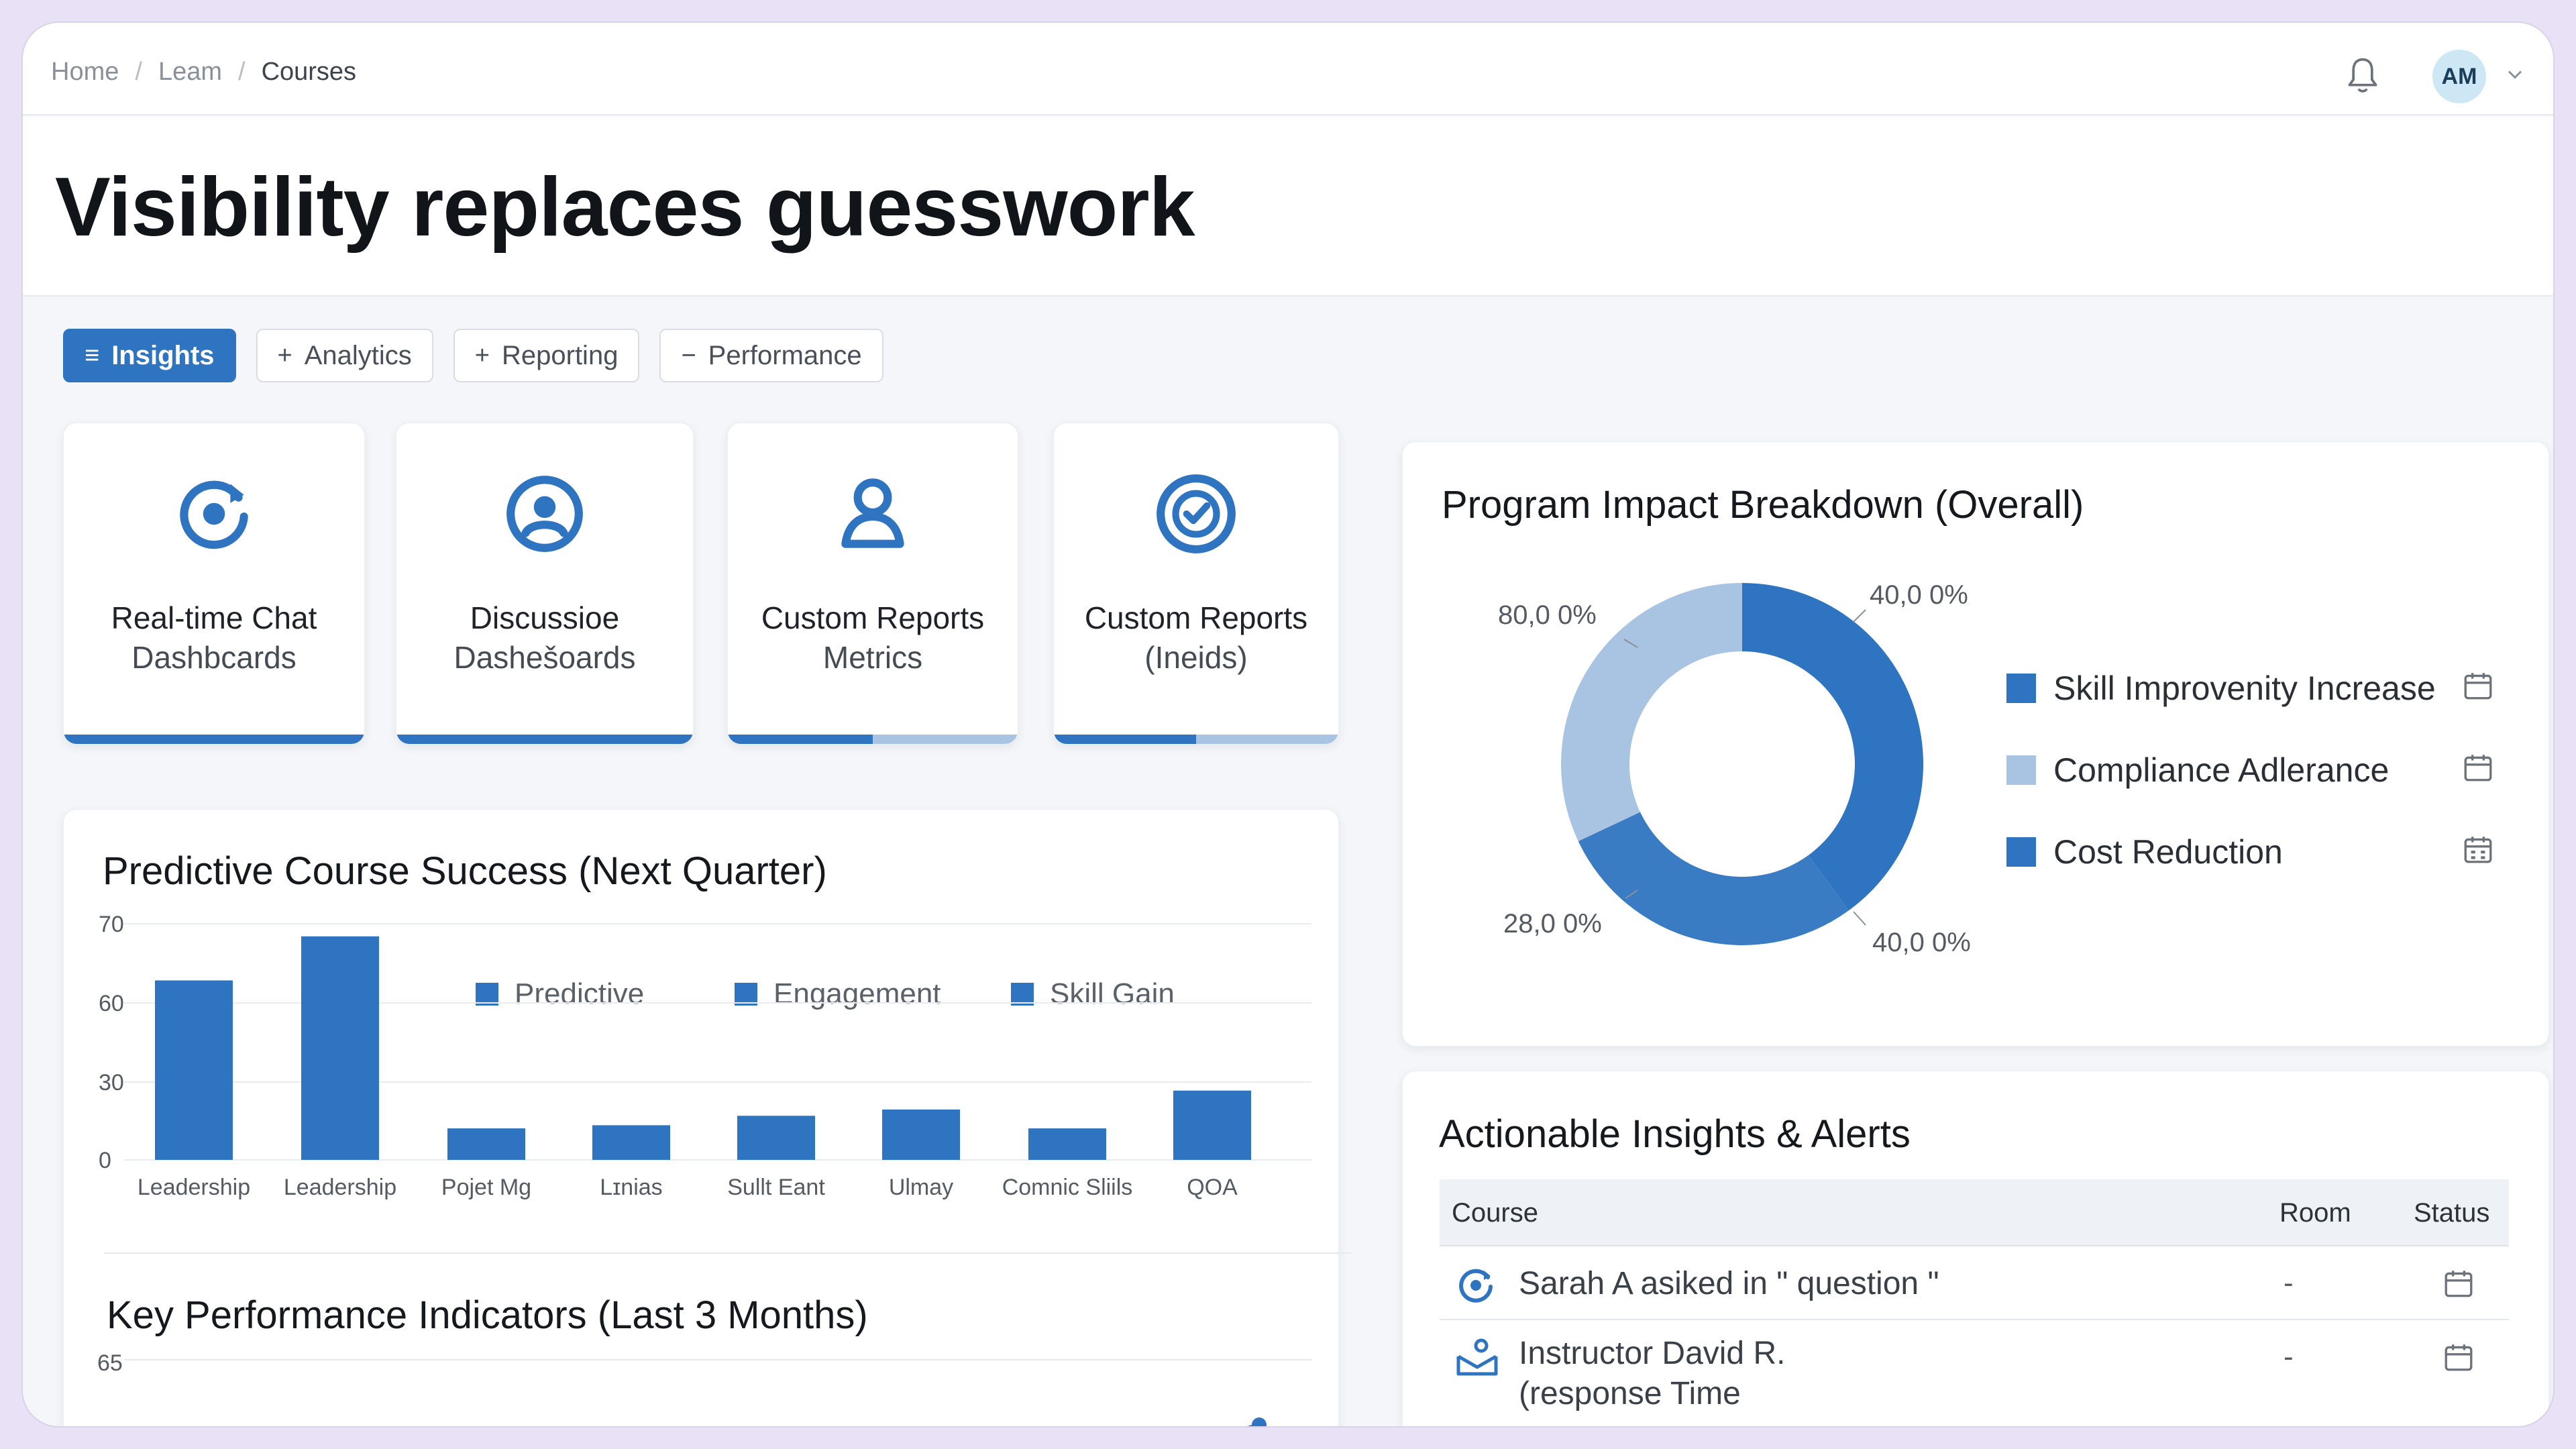 The height and width of the screenshot is (1449, 2576). Describe the element at coordinates (872, 584) in the screenshot. I see `tile-custom-reports-metrics: Custom Reports Metrics` at that location.